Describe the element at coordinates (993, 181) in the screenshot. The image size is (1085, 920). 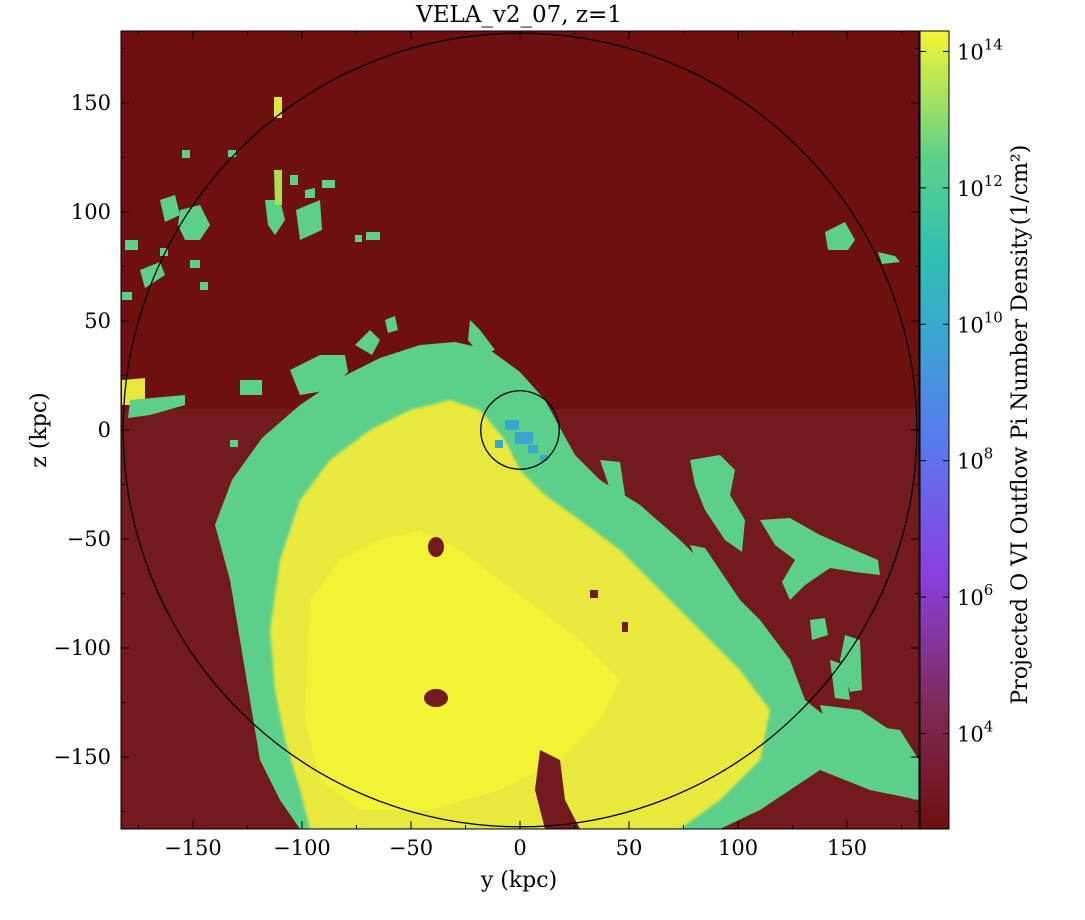
I see `colorbar-tick-exponent: 12` at that location.